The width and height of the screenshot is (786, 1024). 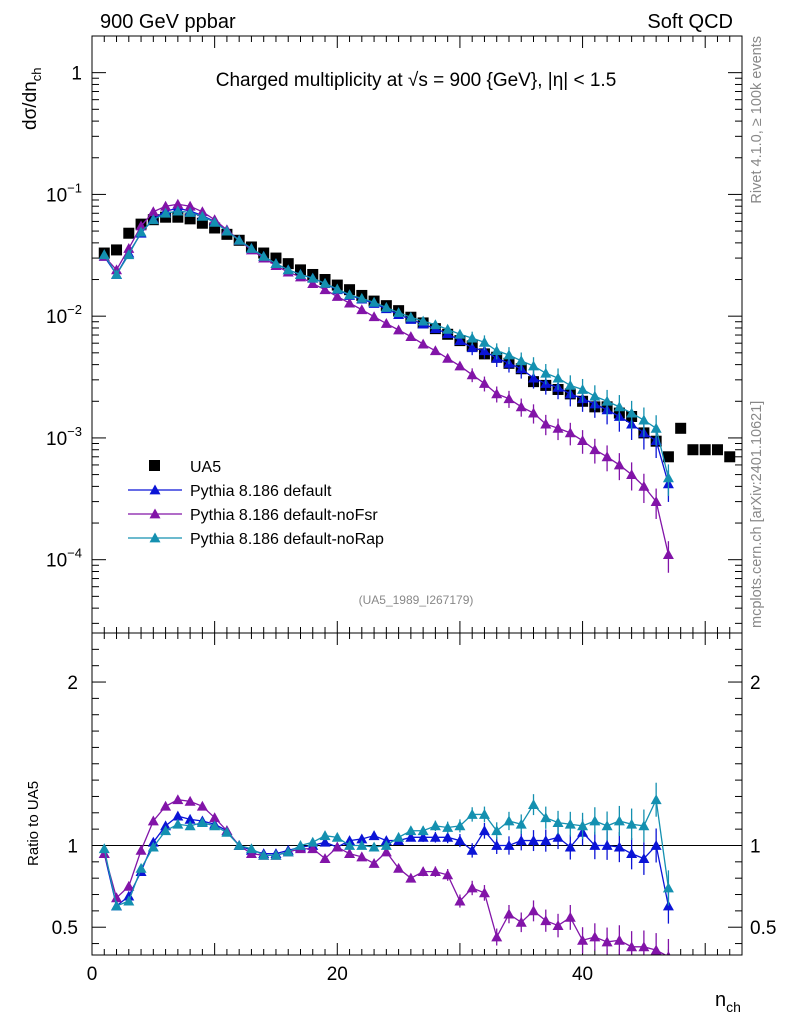 What do you see at coordinates (72, 683) in the screenshot?
I see `ratio-tick-label-left: 2` at bounding box center [72, 683].